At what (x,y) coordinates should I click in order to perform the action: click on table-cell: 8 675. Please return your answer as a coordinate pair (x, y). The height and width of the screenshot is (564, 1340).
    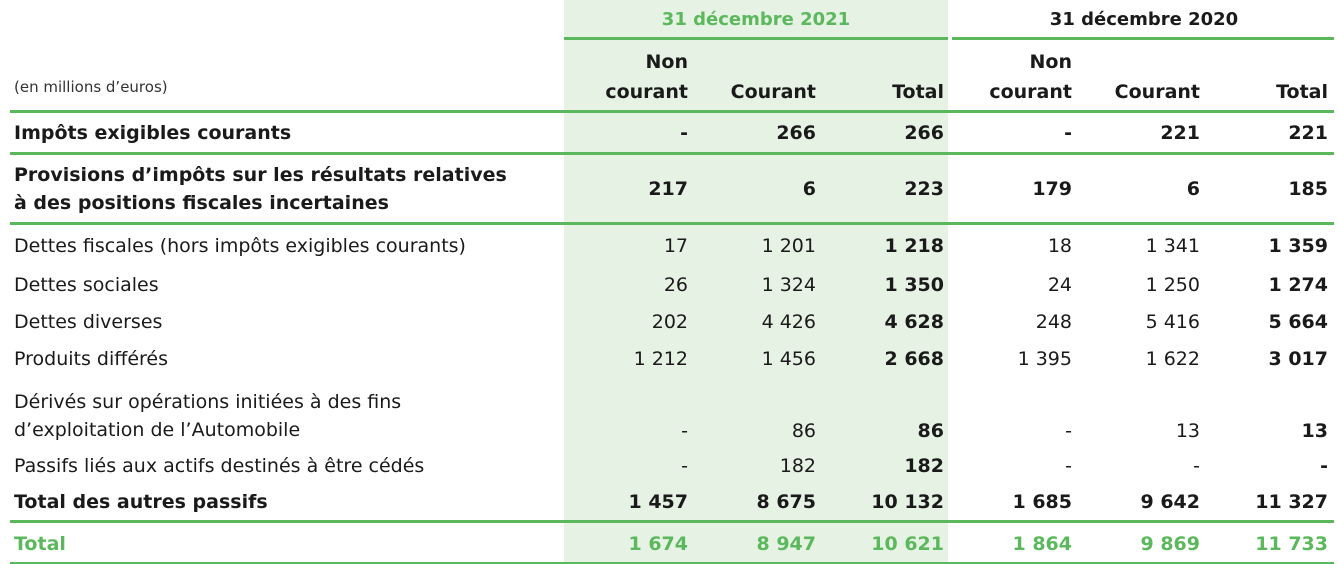
    Looking at the image, I should click on (786, 502).